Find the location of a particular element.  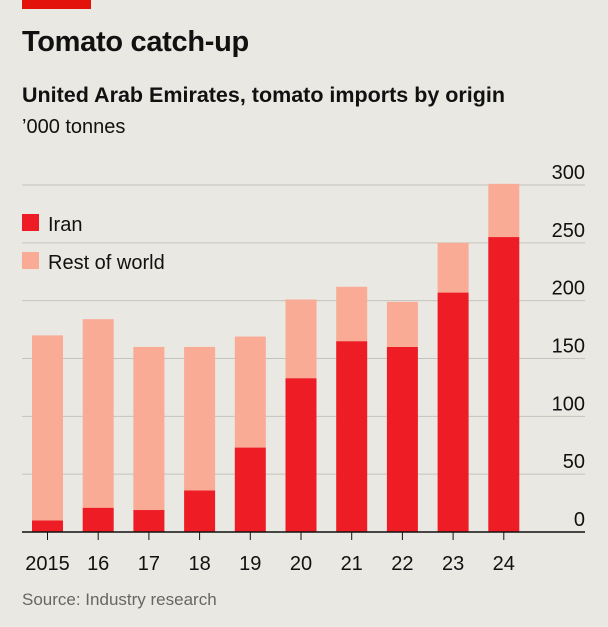

x-tick-label: 24 is located at coordinates (504, 564).